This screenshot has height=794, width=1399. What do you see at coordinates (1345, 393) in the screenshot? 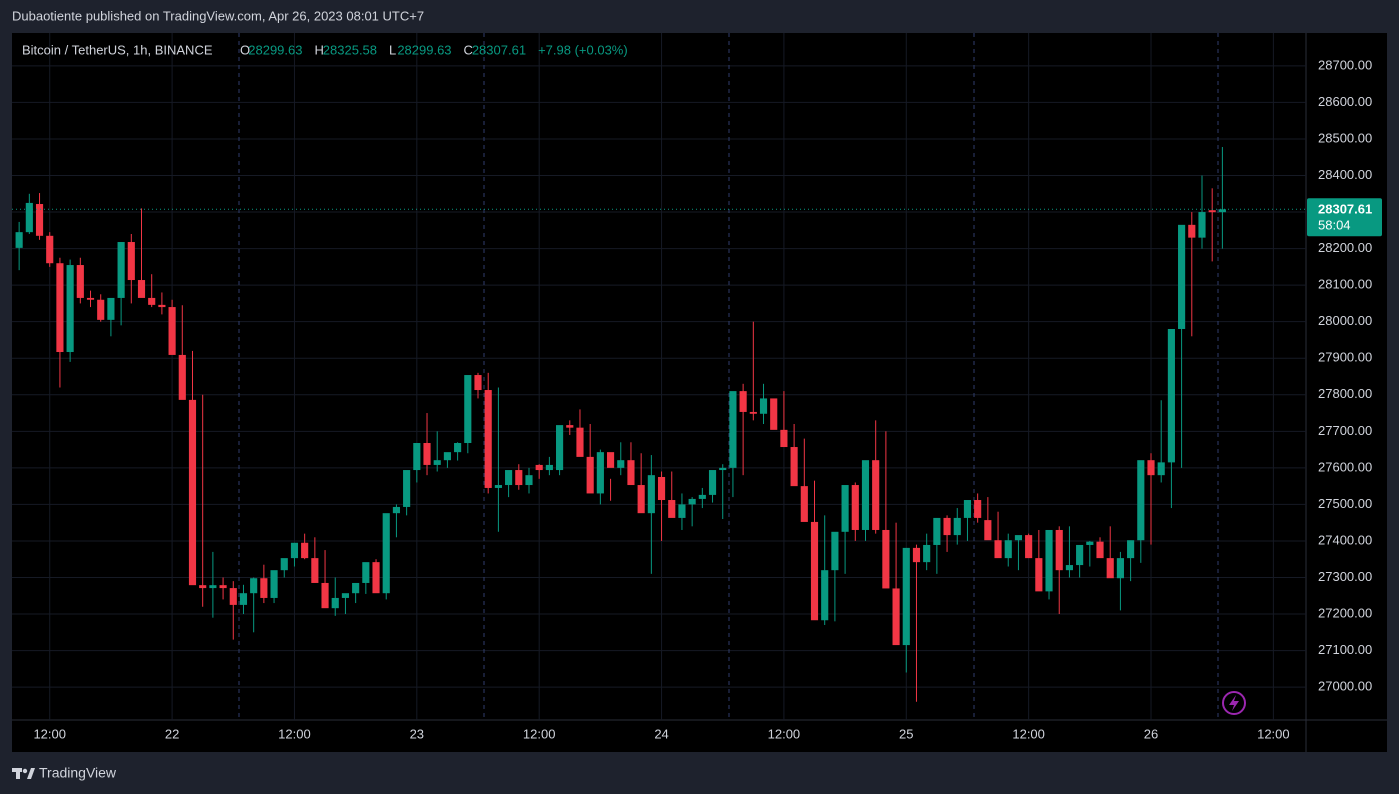
I see `y-tick-label: 27800.00` at bounding box center [1345, 393].